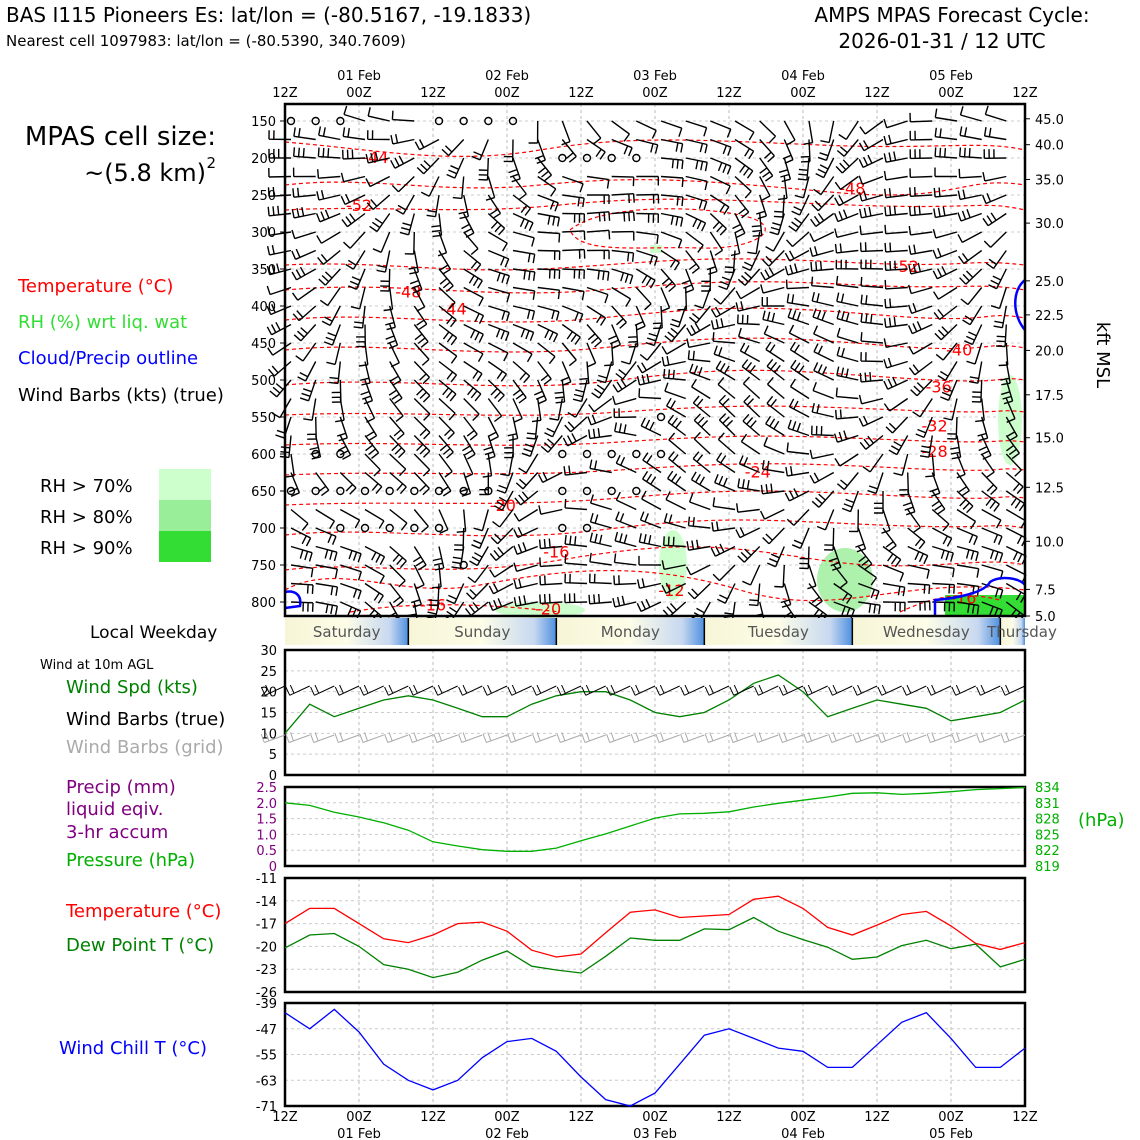 This screenshot has width=1140, height=1140. Describe the element at coordinates (266, 1004) in the screenshot. I see `y-tick-label: -39` at that location.